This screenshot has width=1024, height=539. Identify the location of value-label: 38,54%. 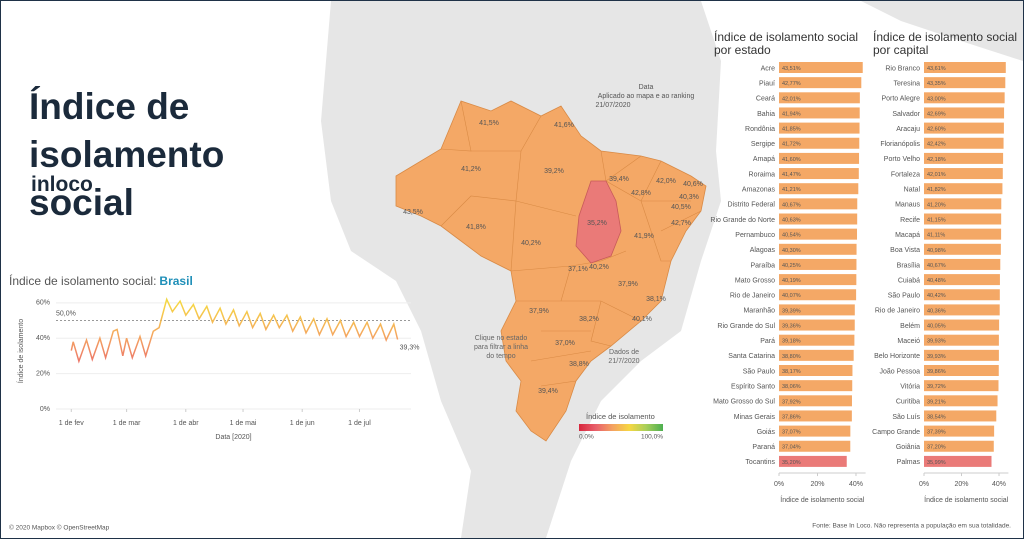
(936, 417).